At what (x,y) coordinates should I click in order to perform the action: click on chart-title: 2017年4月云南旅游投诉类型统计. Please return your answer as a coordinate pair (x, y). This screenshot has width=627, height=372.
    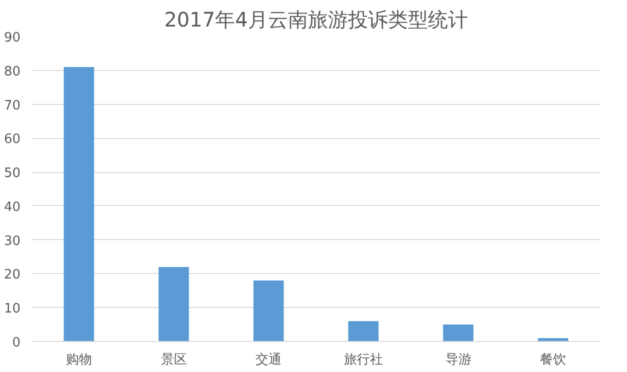
    Looking at the image, I should click on (316, 20).